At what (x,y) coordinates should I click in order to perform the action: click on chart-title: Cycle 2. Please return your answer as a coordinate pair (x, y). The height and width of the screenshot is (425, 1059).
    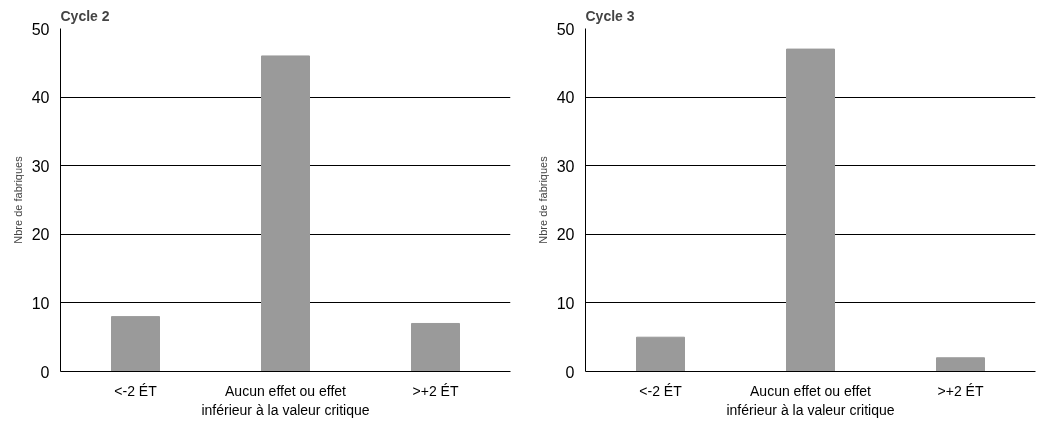
    Looking at the image, I should click on (85, 15).